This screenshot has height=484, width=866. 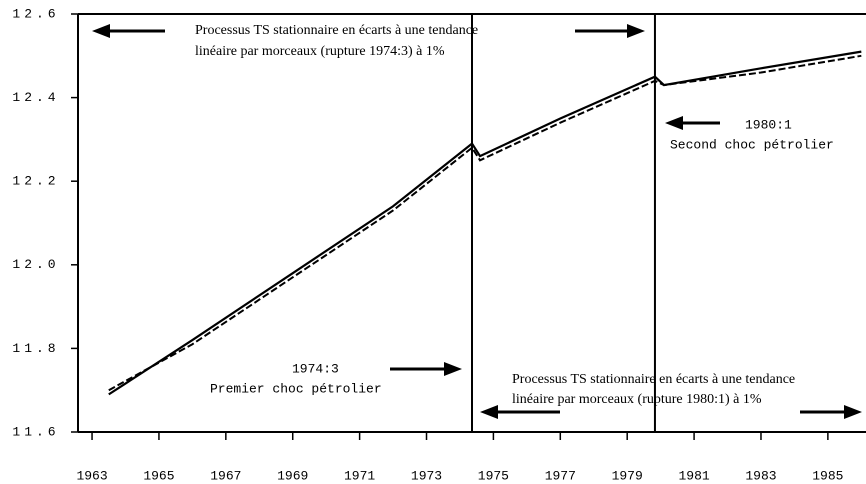 What do you see at coordinates (315, 368) in the screenshot?
I see `annotation: 1974:3` at bounding box center [315, 368].